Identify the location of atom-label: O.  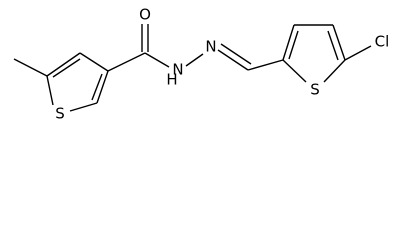
(145, 15).